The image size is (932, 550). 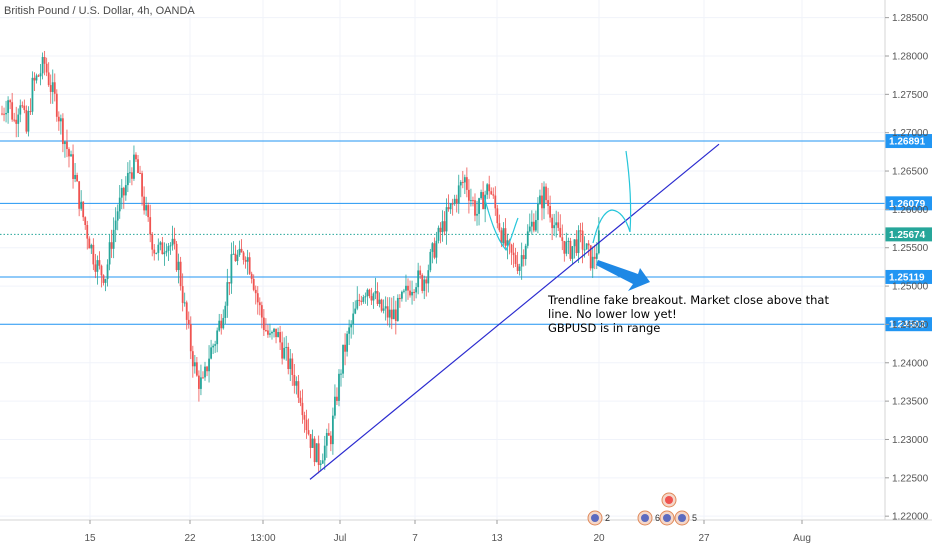 What do you see at coordinates (99, 11) in the screenshot?
I see `chart-title: British Pound / U.S. Dollar, 4h, OANDA` at bounding box center [99, 11].